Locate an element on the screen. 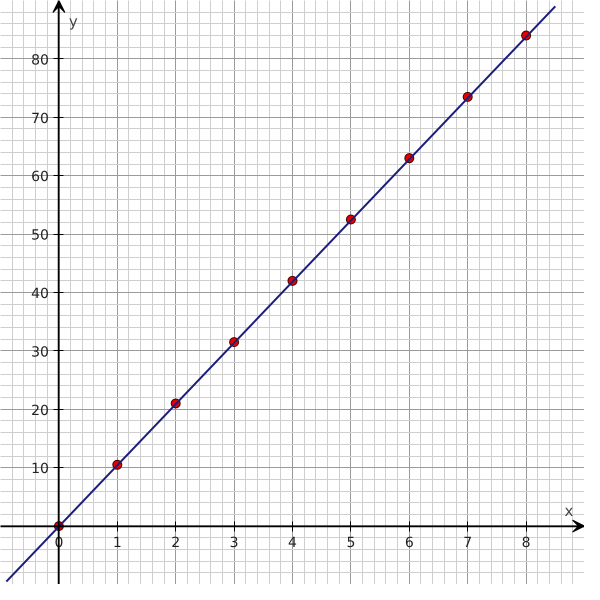 The width and height of the screenshot is (600, 600). y-tick-label: 10 is located at coordinates (40, 469).